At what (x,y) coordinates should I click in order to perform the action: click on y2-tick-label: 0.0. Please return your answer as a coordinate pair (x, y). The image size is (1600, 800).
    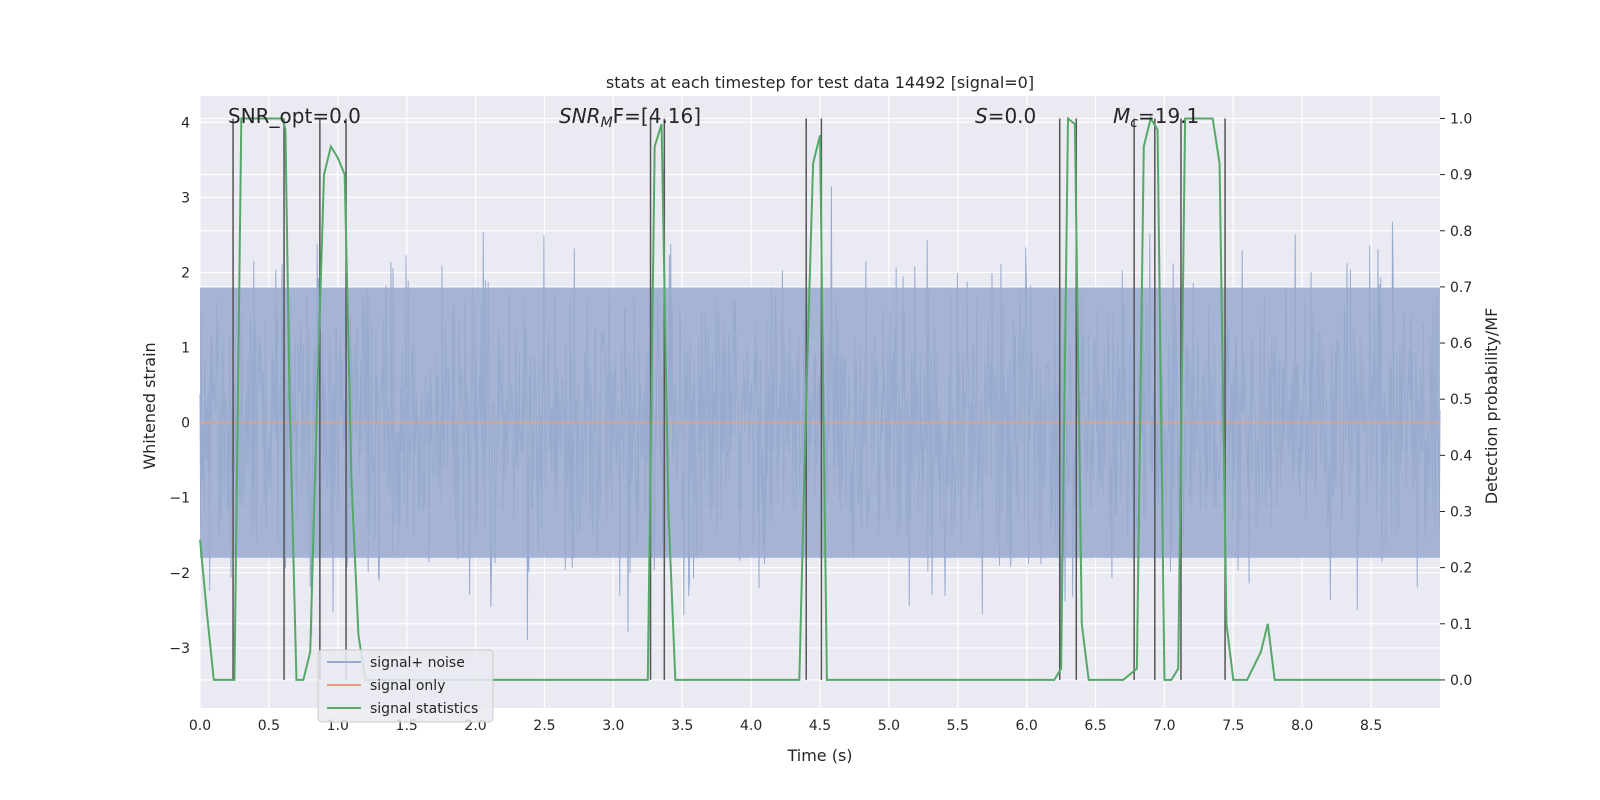
    Looking at the image, I should click on (1461, 681).